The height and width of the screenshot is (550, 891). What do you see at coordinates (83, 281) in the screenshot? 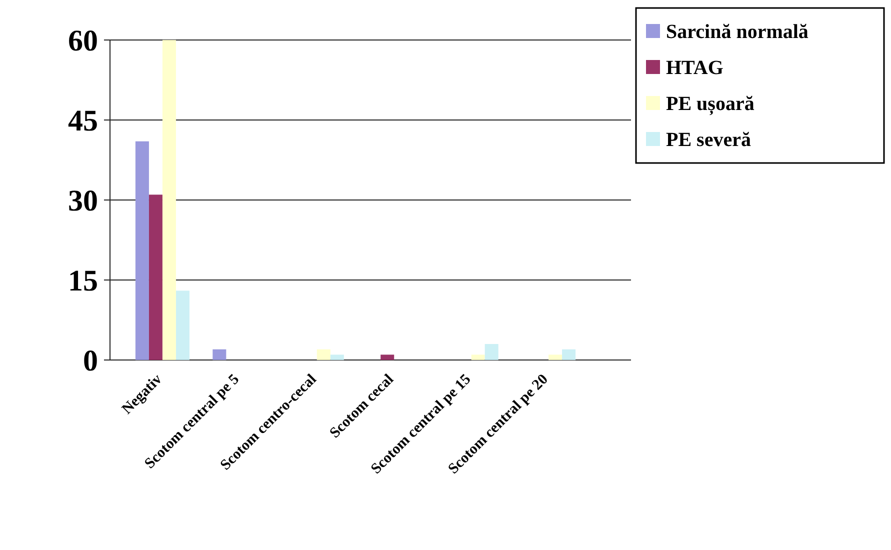
I see `y-tick-label: 15` at bounding box center [83, 281].